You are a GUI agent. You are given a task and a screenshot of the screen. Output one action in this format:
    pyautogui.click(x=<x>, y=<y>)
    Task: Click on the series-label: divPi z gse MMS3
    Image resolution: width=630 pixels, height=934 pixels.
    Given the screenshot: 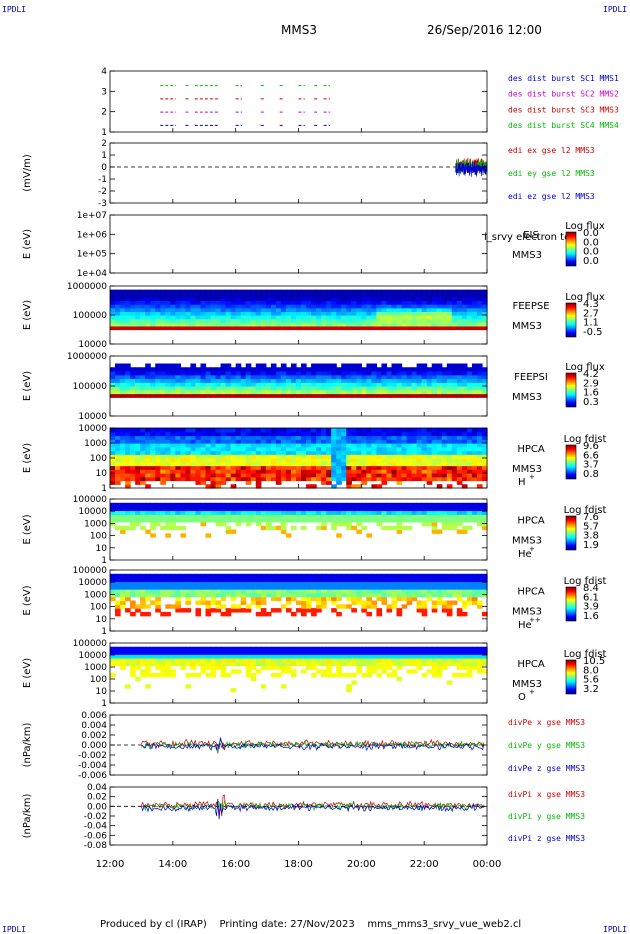 What is the action you would take?
    pyautogui.click(x=546, y=838)
    